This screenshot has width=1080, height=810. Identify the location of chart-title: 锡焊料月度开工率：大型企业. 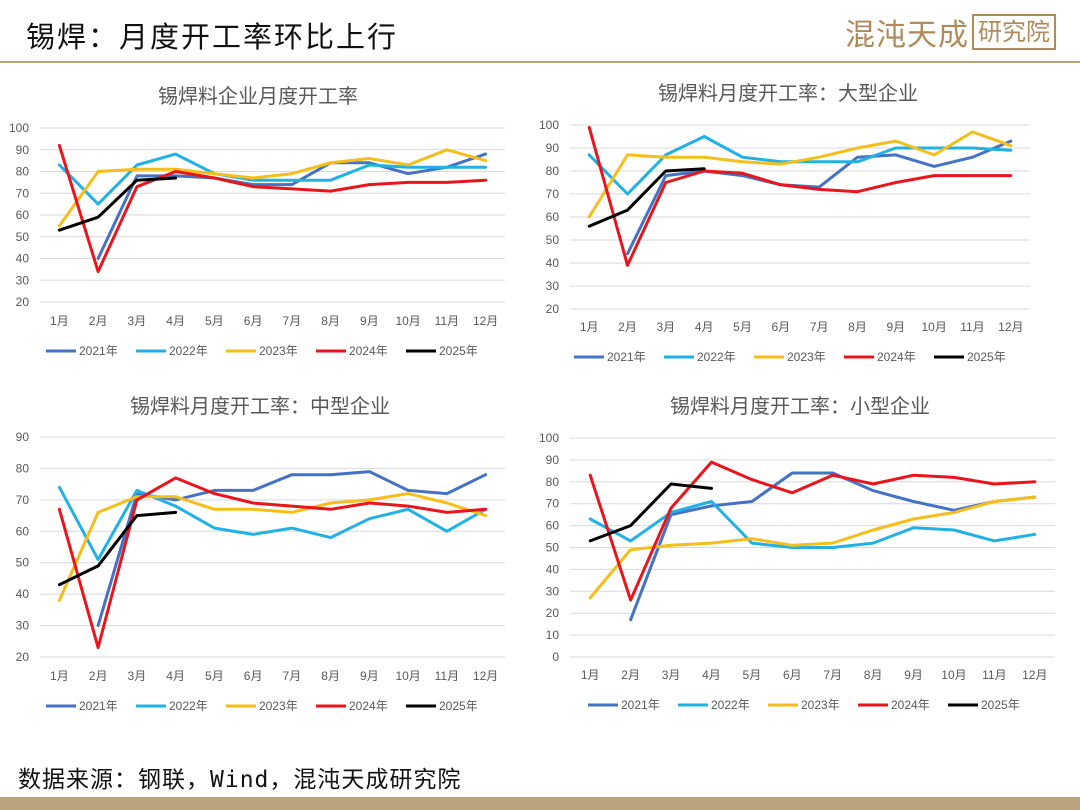
(788, 93).